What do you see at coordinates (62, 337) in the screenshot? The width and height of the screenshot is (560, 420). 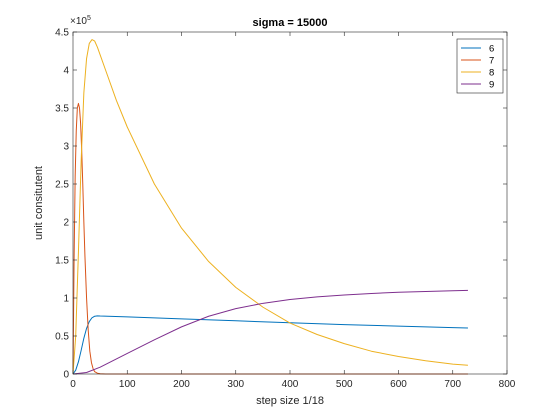 I see `y-tick-label: 0.5` at bounding box center [62, 337].